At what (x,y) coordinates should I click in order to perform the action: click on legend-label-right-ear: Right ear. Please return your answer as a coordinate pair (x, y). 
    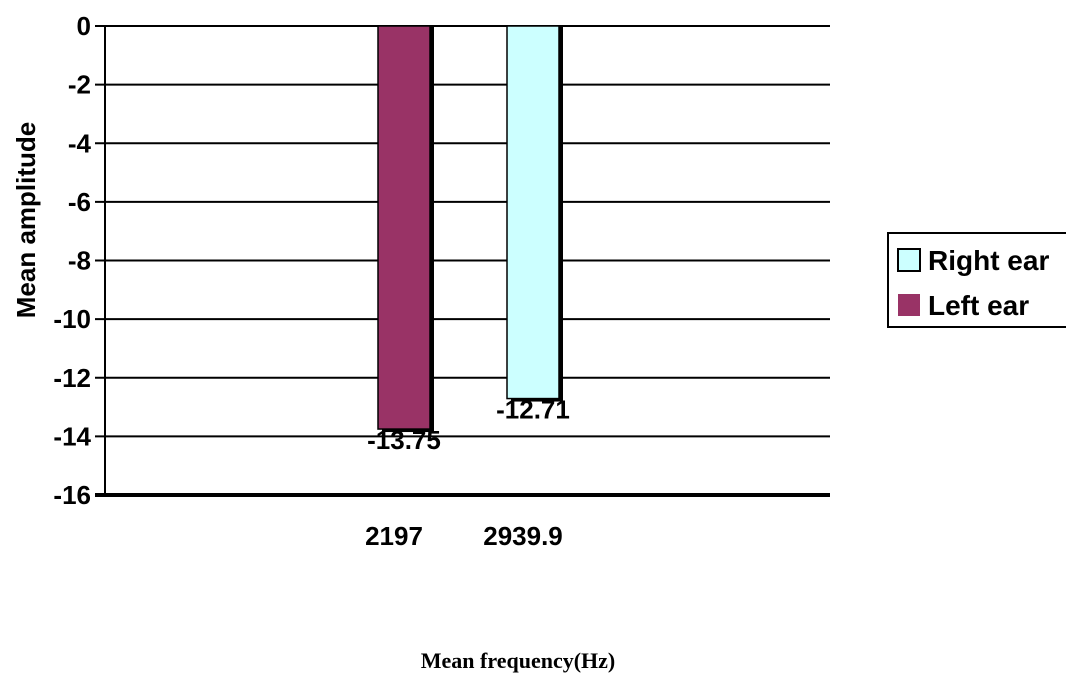
    Looking at the image, I should click on (988, 260).